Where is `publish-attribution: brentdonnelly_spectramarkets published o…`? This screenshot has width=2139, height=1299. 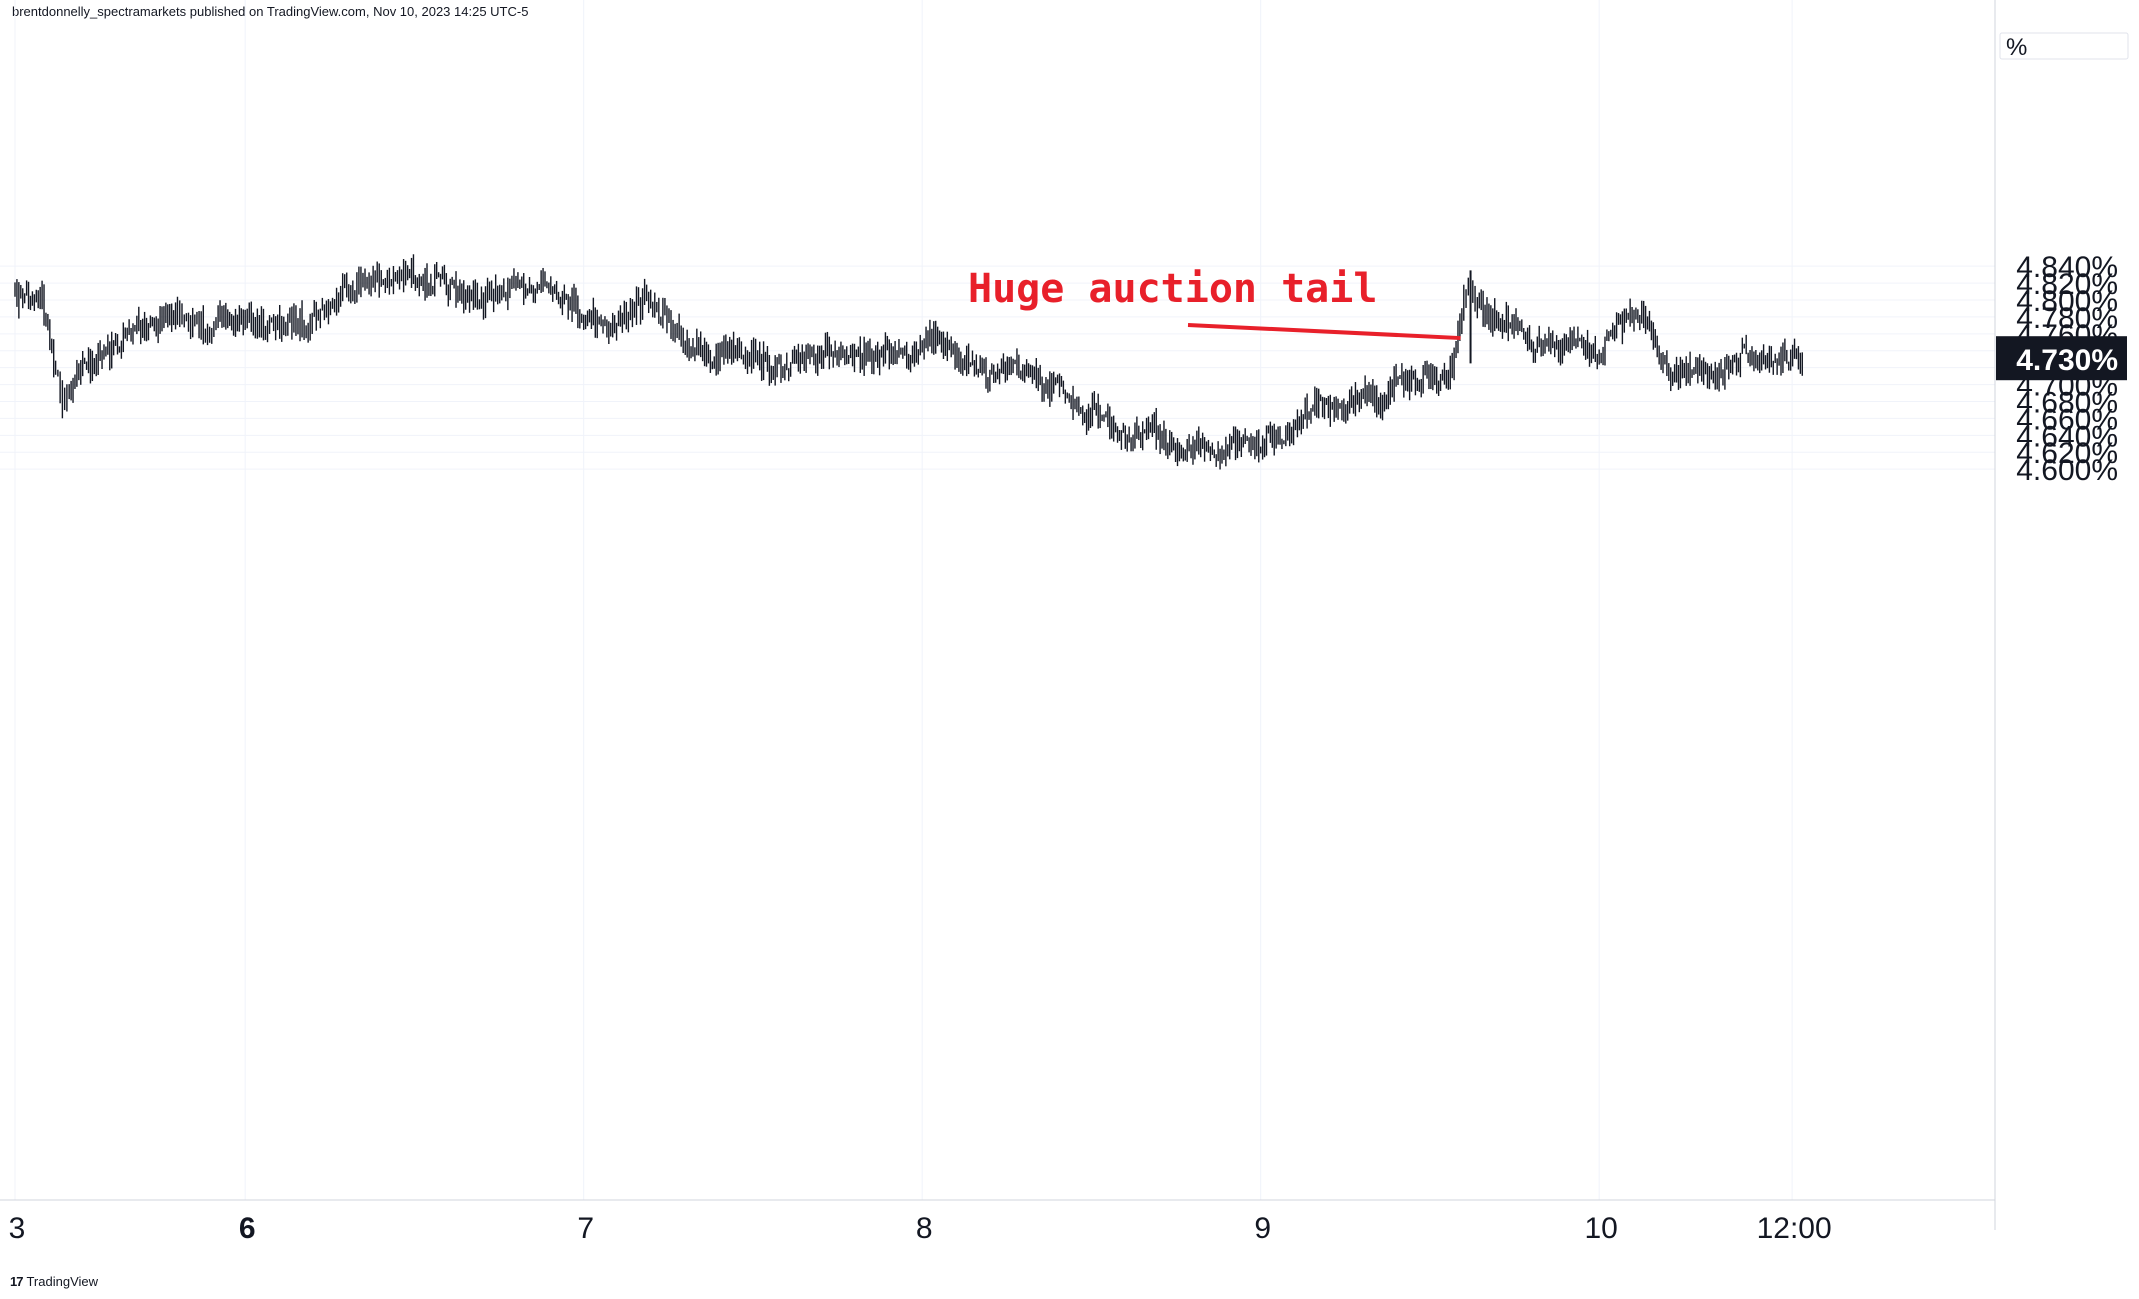 publish-attribution: brentdonnelly_spectramarkets published o… is located at coordinates (270, 11).